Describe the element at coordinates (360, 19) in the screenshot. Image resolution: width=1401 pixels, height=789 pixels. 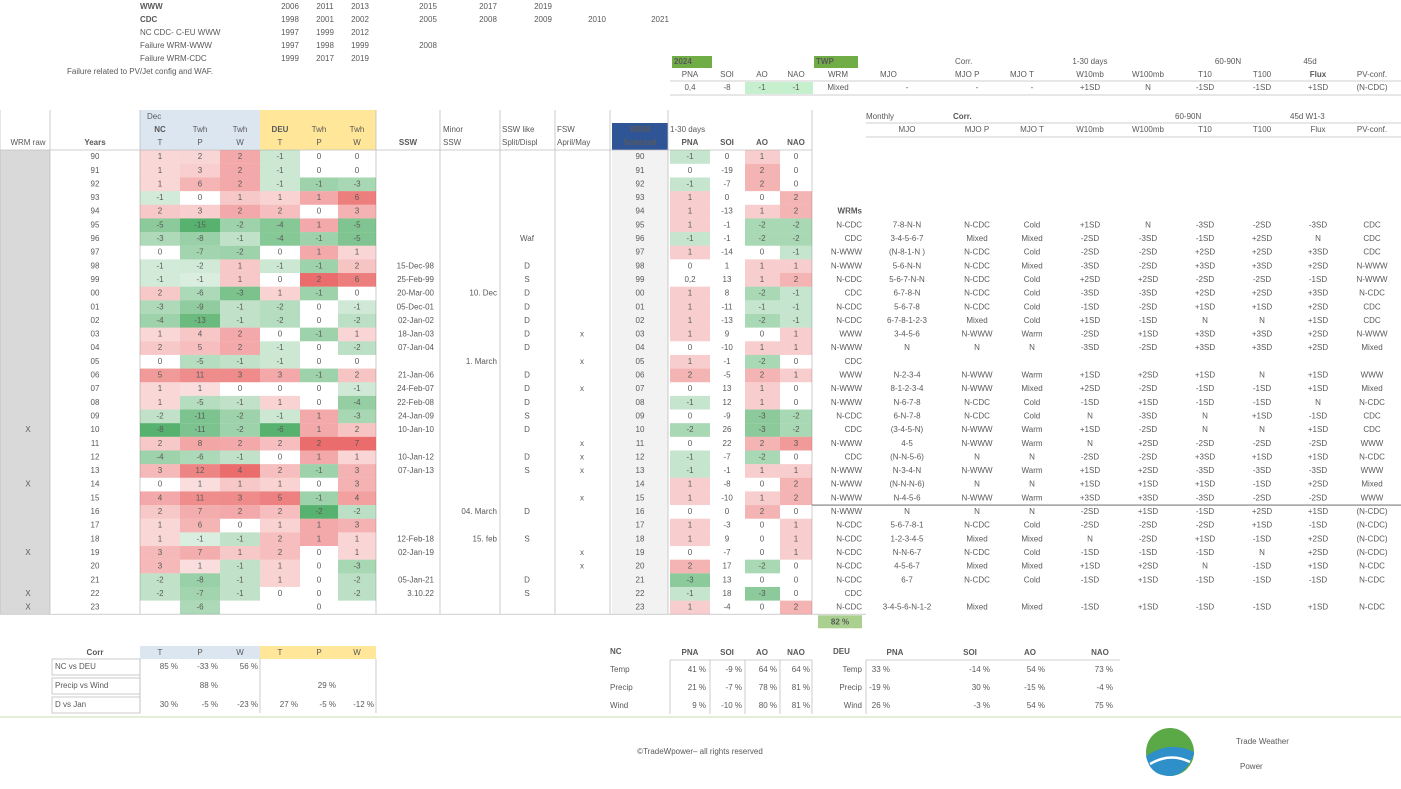
I see `legend-year: 2002` at that location.